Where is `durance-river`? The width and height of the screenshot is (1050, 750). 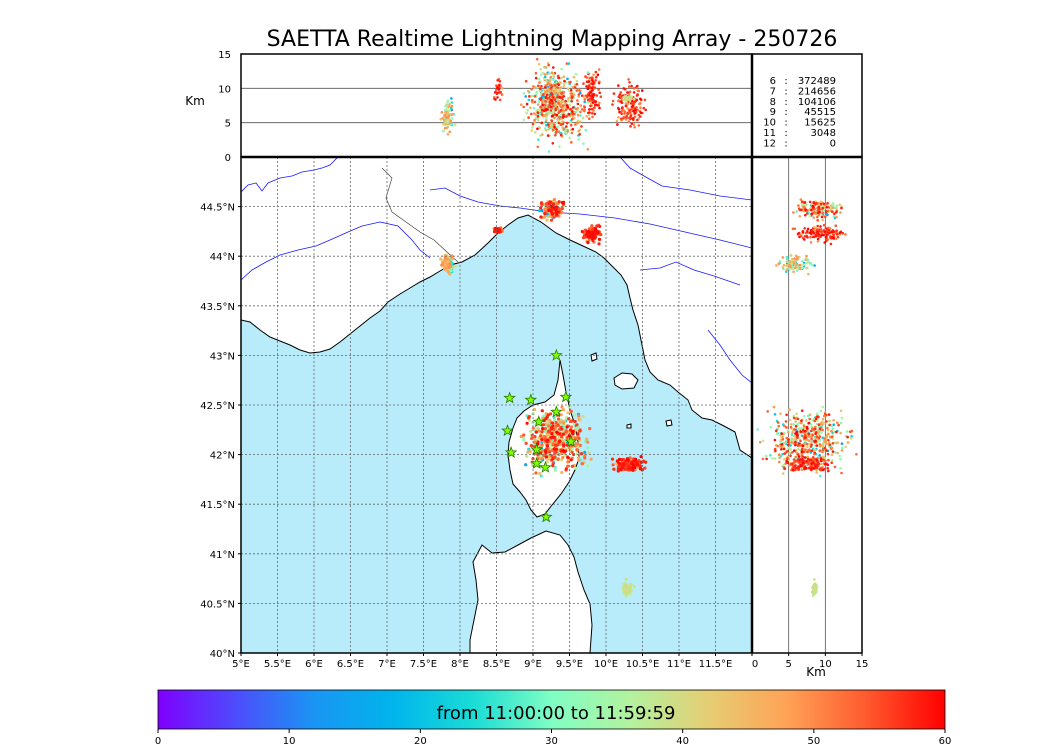 durance-river is located at coordinates (336, 251).